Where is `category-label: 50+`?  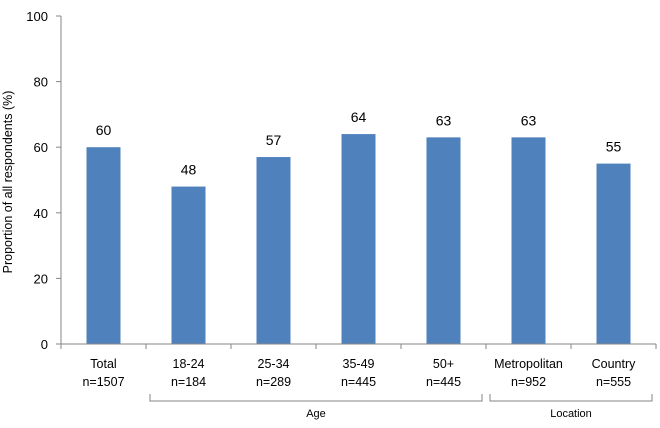 category-label: 50+ is located at coordinates (443, 364).